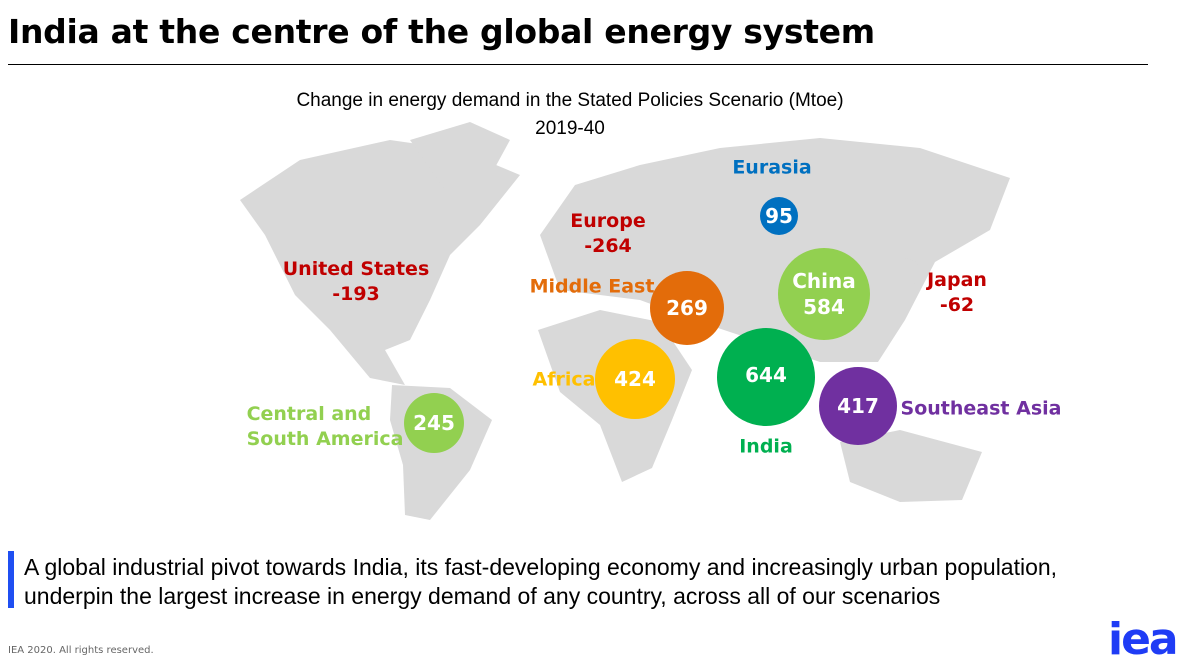  Describe the element at coordinates (957, 280) in the screenshot. I see `region-name: Japan` at that location.